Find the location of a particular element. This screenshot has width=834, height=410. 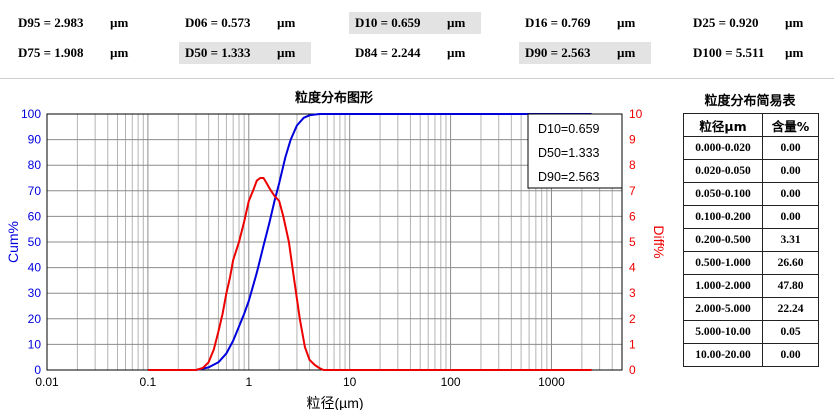

size-range-cell: 0.050-0.100 is located at coordinates (723, 194).